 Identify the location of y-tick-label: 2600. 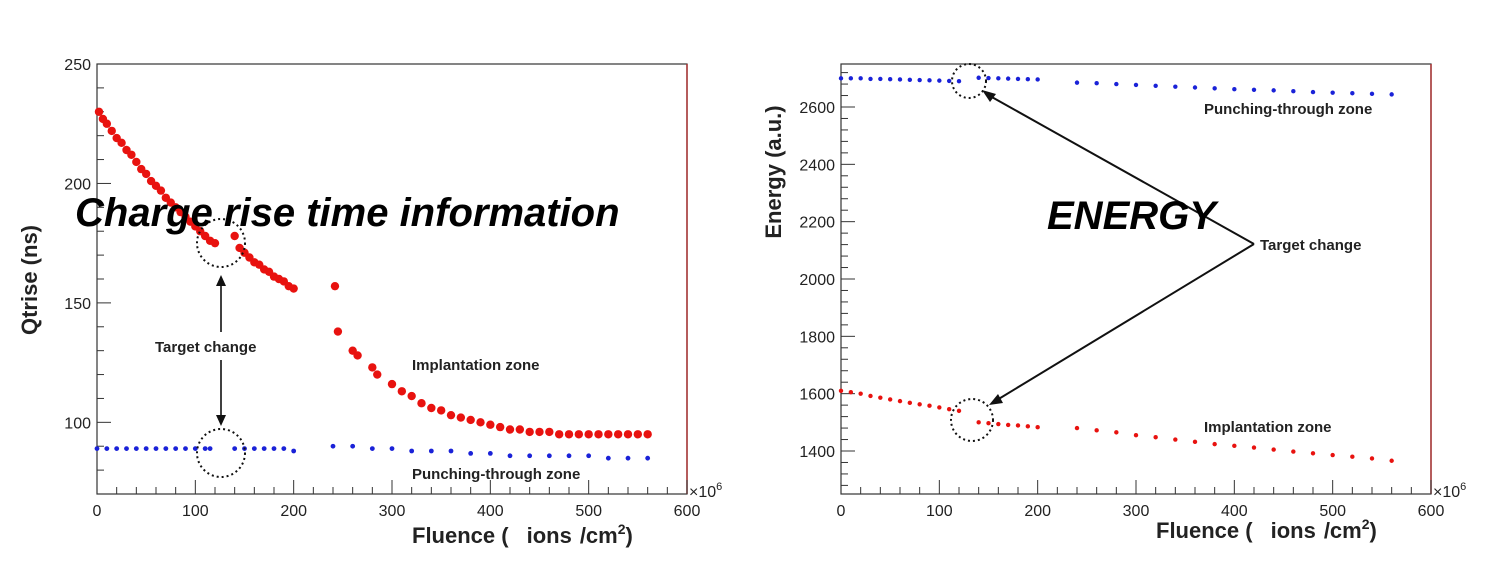
(817, 108).